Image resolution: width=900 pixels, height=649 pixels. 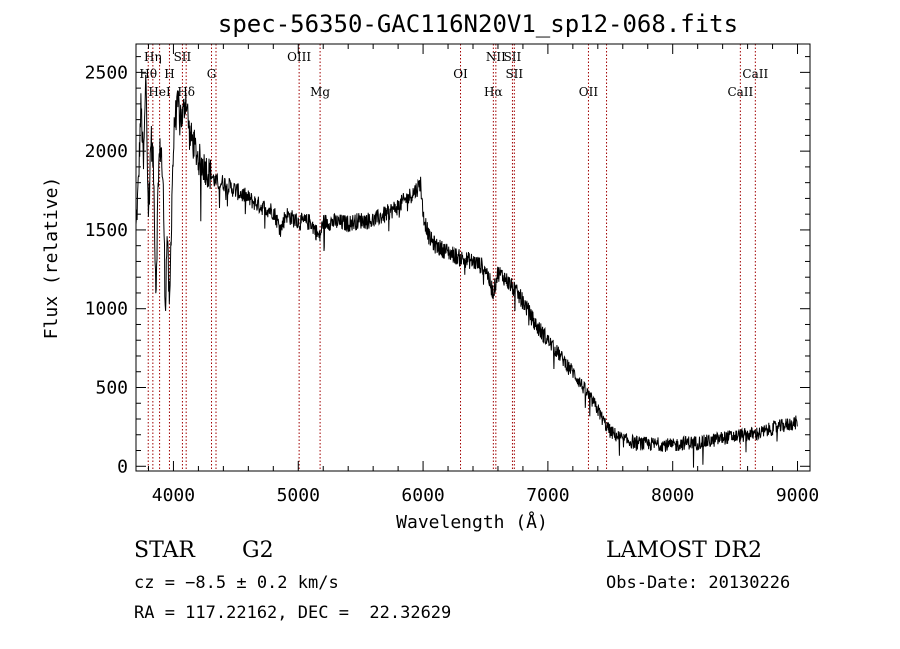 I want to click on x-tick-label-8000: 8000, so click(x=672, y=495).